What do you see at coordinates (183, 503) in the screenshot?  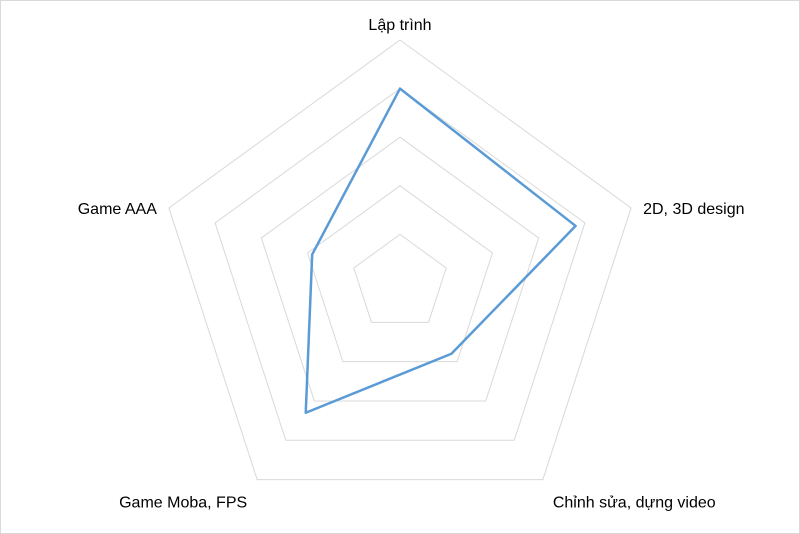 I see `category-label-3: Game Moba, FPS` at bounding box center [183, 503].